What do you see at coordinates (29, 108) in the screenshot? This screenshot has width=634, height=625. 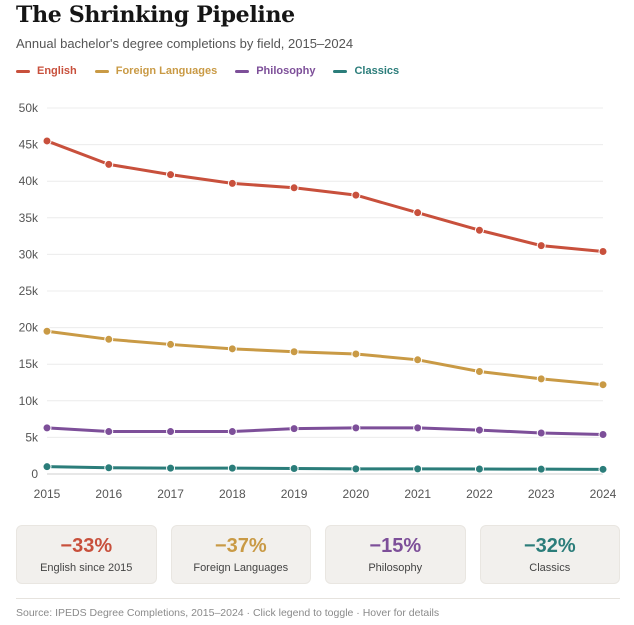 I see `y-tick-label: 50k` at bounding box center [29, 108].